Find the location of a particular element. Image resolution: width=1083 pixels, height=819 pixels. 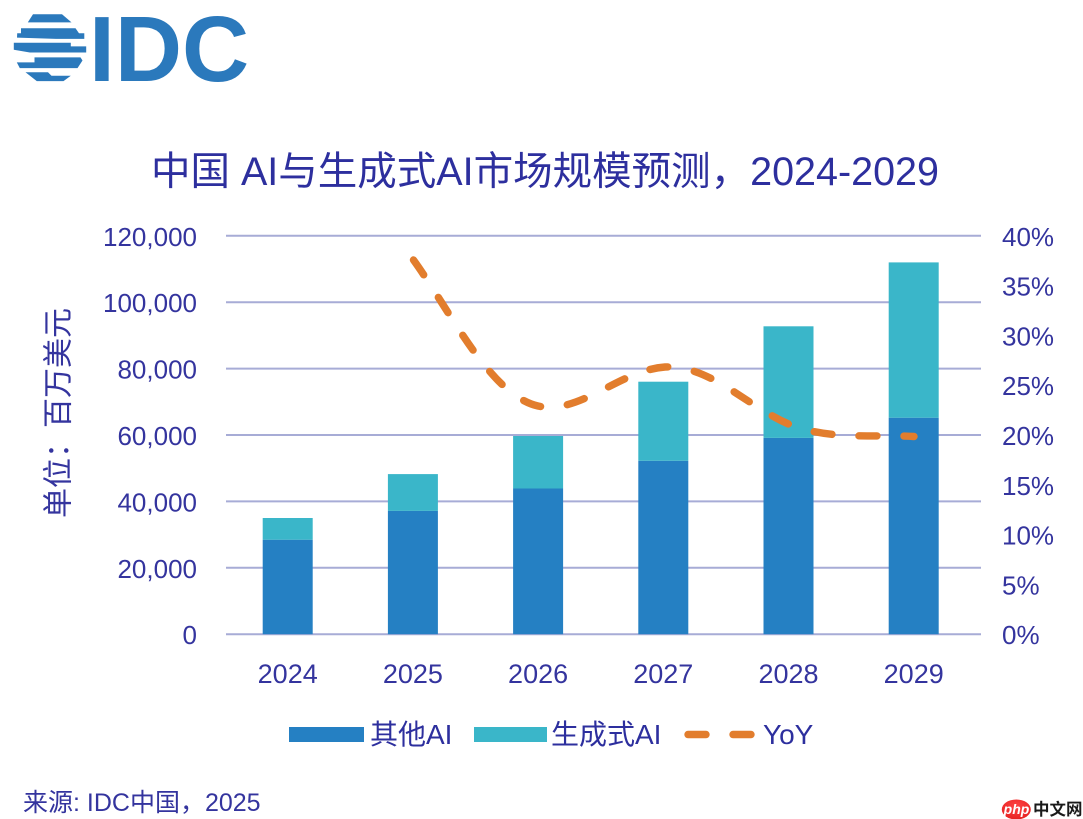

svg-text: 生成式AI is located at coordinates (606, 734).